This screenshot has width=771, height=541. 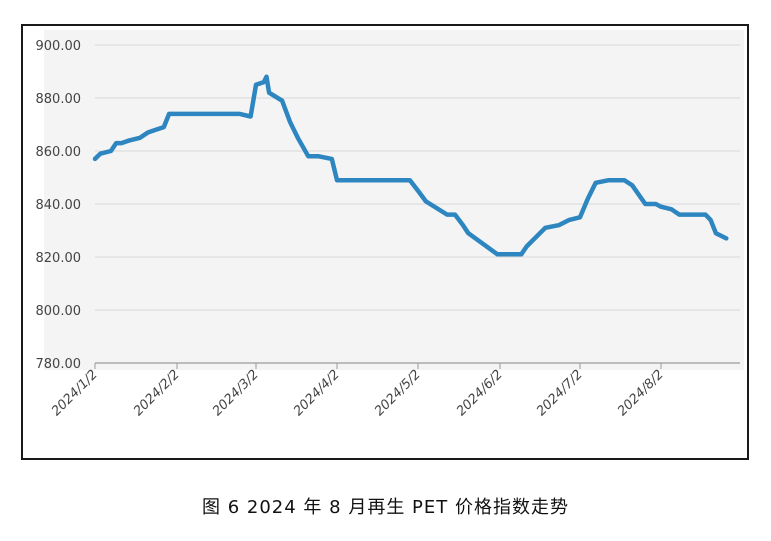 I want to click on x-tick-label: 2024/2/2, so click(x=157, y=393).